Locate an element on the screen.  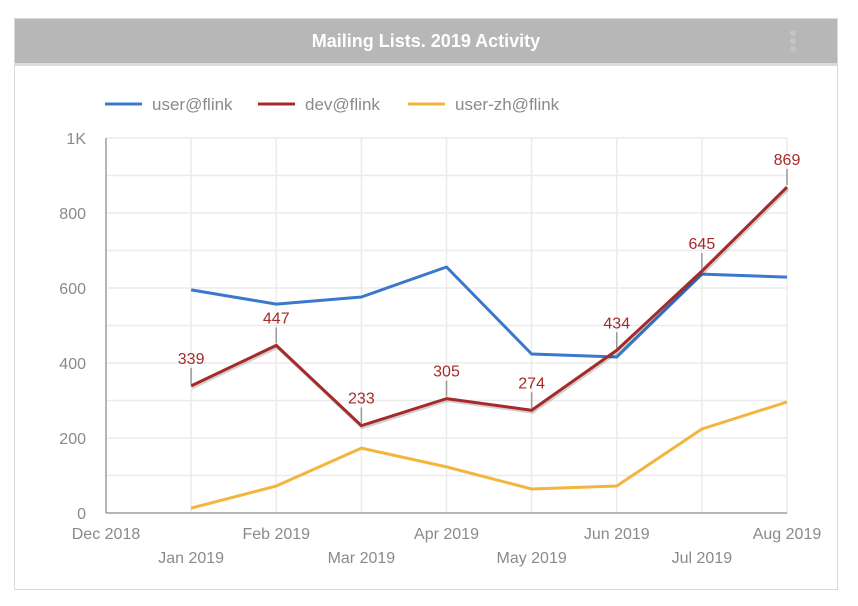
legend-label: dev@flink is located at coordinates (342, 104).